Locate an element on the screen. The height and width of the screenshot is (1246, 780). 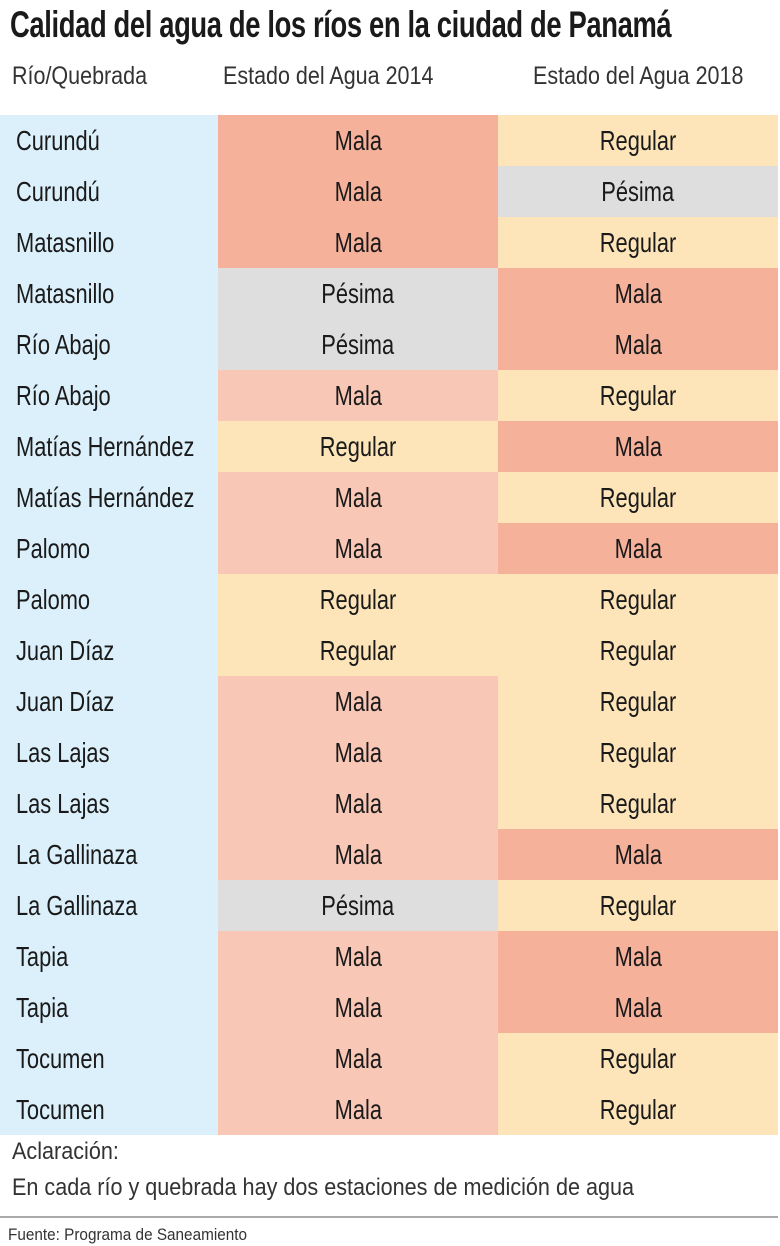
status-2018: Pésima is located at coordinates (638, 191).